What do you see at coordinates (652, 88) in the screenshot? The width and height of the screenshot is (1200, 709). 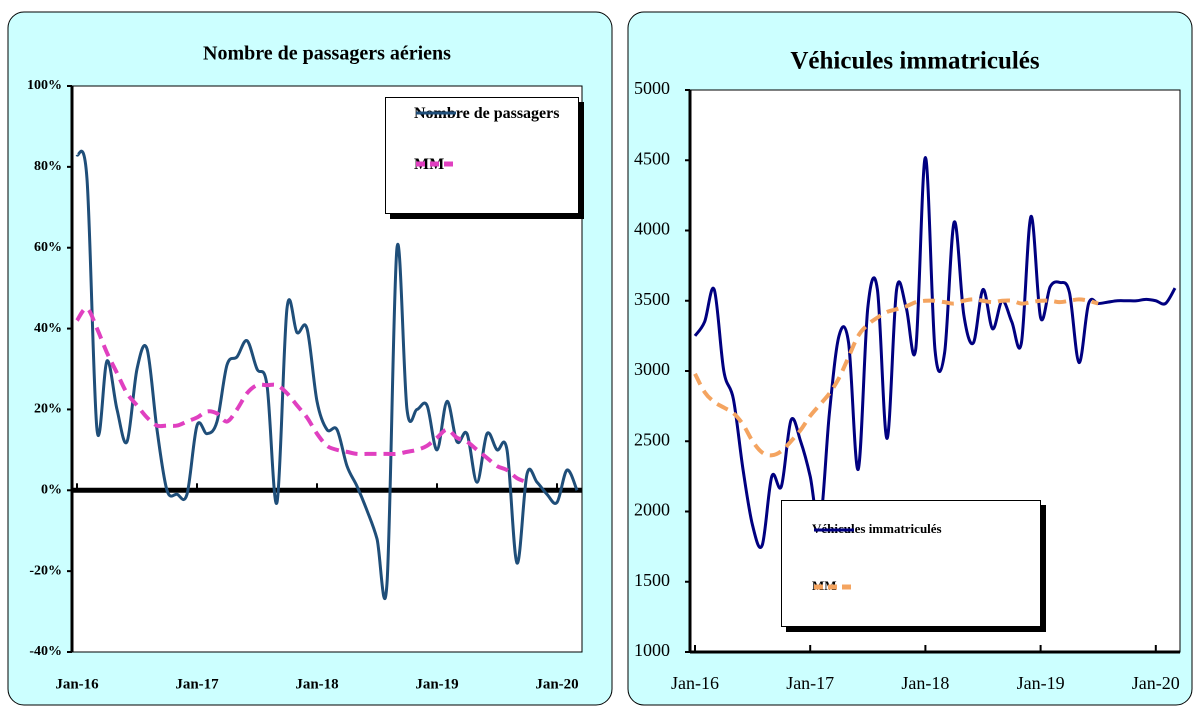 I see `y-tick-label: 5000` at bounding box center [652, 88].